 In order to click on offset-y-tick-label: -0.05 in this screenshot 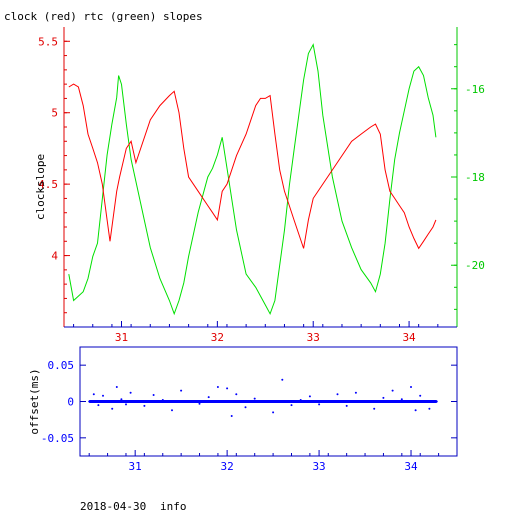, I will do `click(57, 438)`.